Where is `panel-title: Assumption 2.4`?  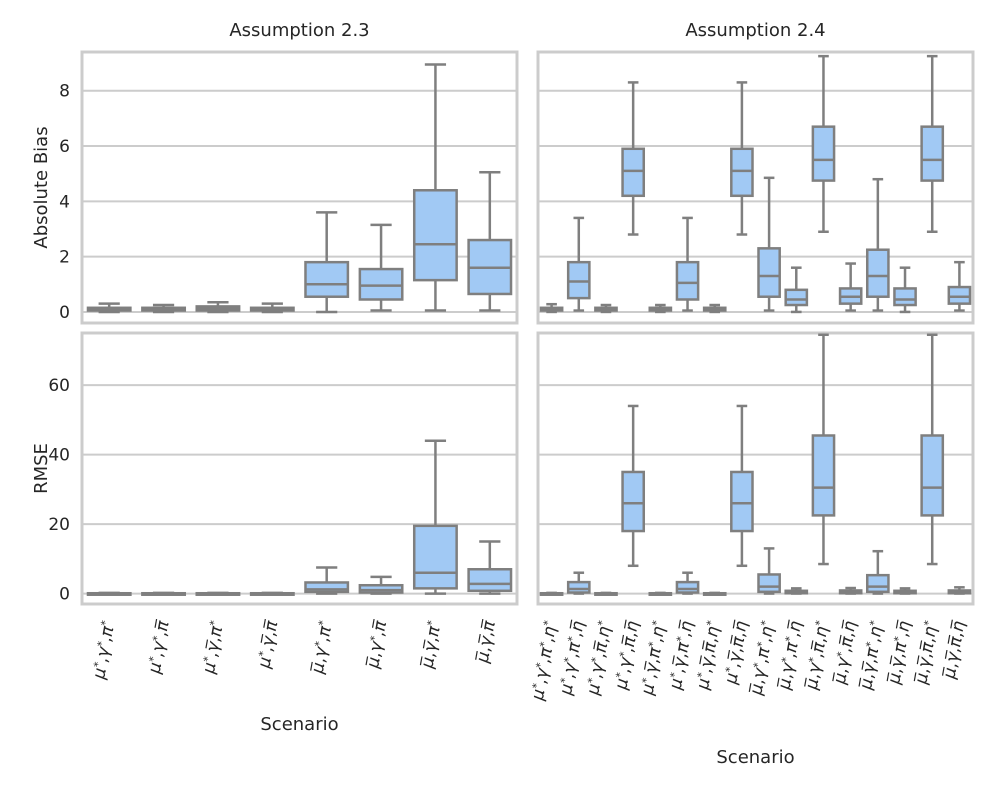 panel-title: Assumption 2.4 is located at coordinates (755, 30).